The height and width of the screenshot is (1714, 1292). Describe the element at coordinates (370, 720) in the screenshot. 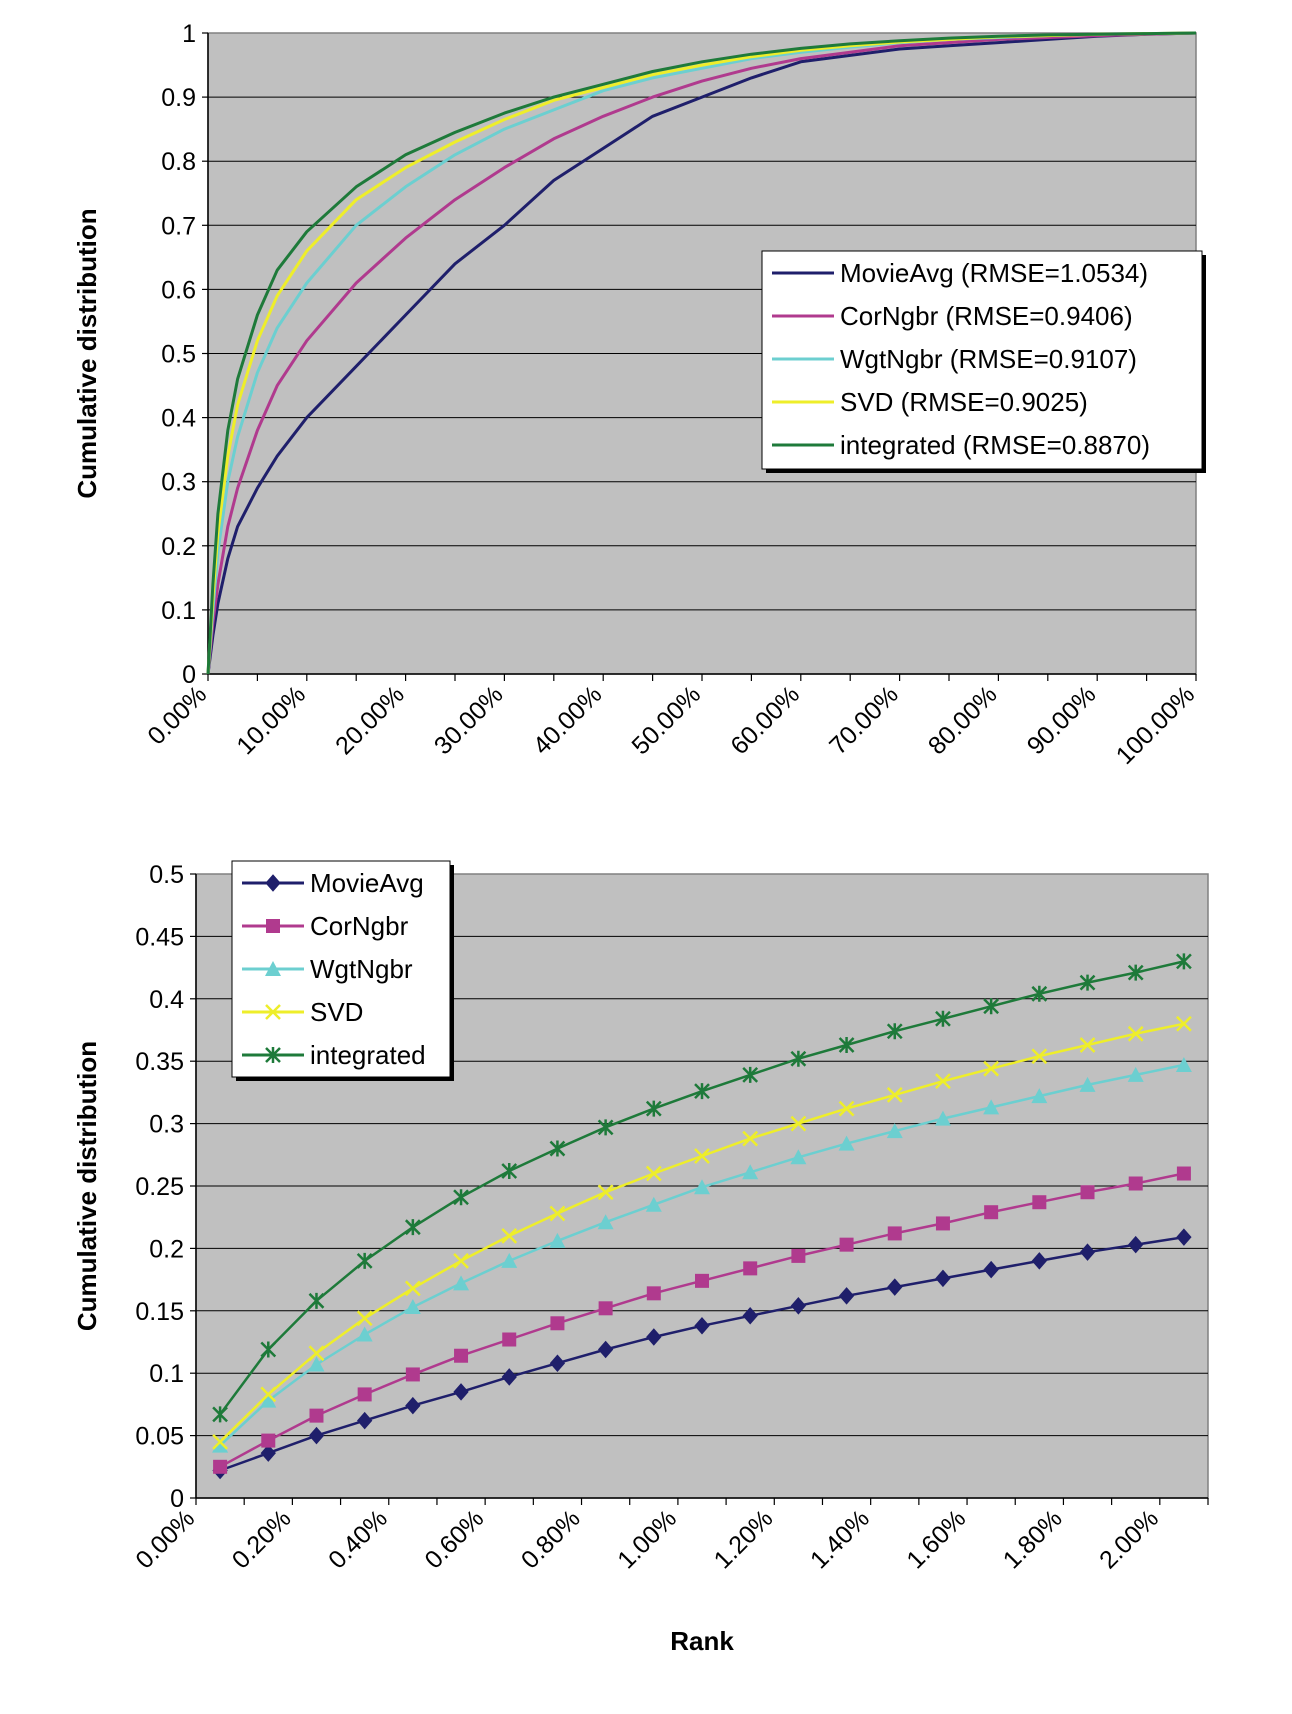

I see `x-tick-label: 20.00%` at that location.